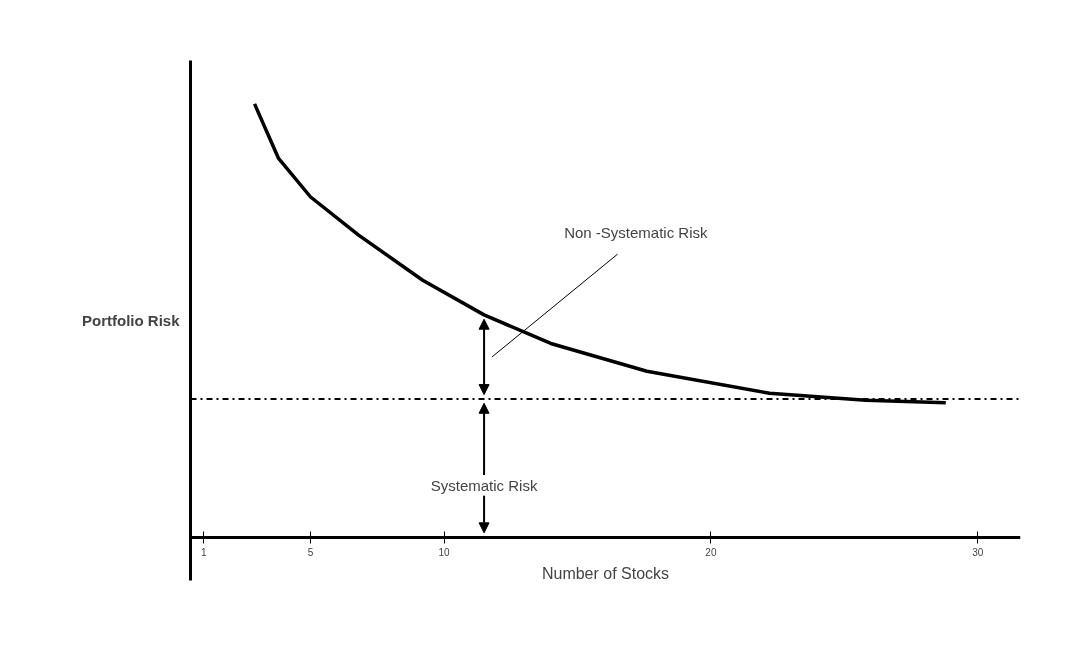 The image size is (1069, 661). I want to click on x-tick-label: 5, so click(310, 553).